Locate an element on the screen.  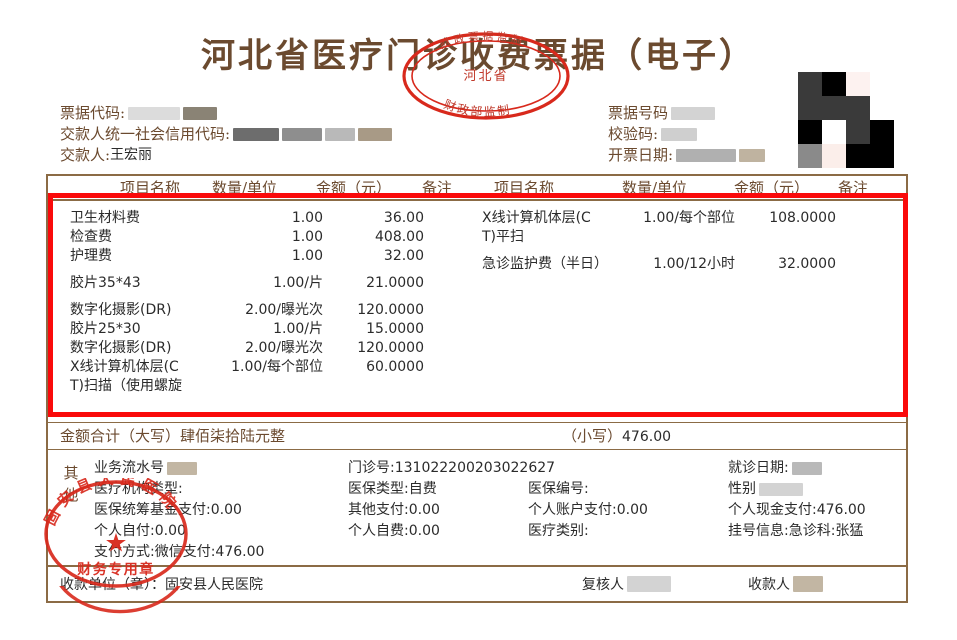
other-info-column-4: 就诊日期: 性别 个人现金支付:476.00 挂号信息:急诊科:张猛 is located at coordinates (818, 500).